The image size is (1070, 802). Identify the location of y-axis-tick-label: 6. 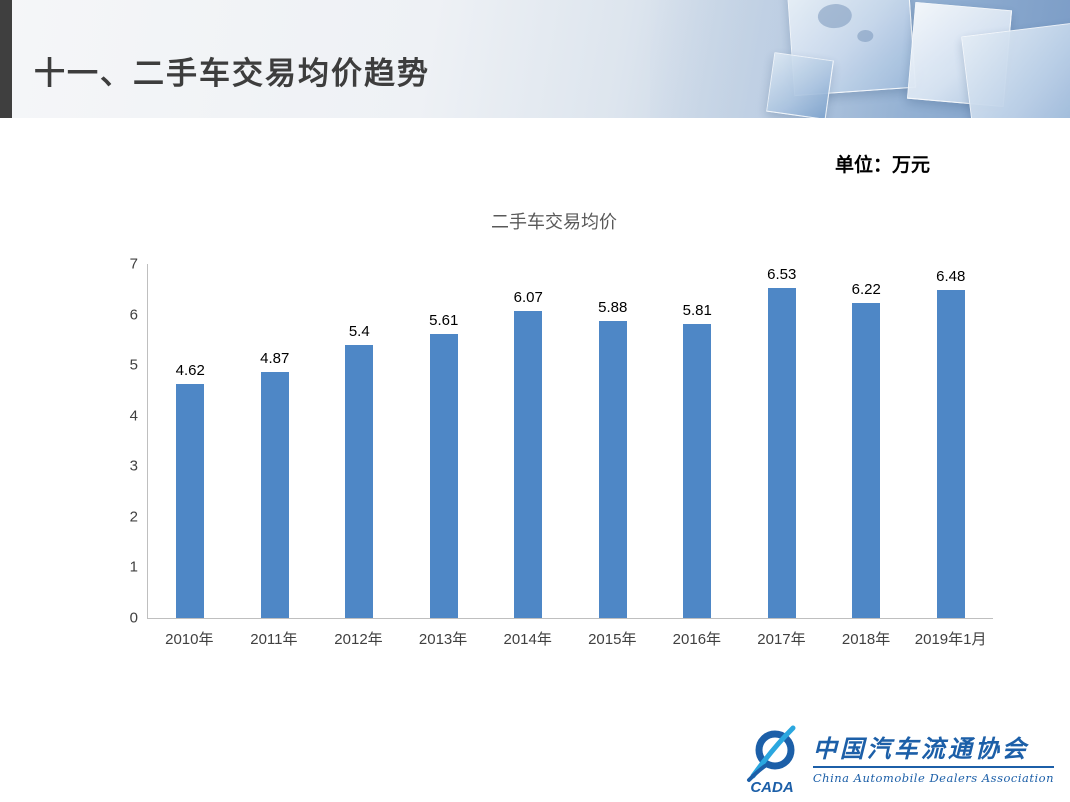
(133, 315).